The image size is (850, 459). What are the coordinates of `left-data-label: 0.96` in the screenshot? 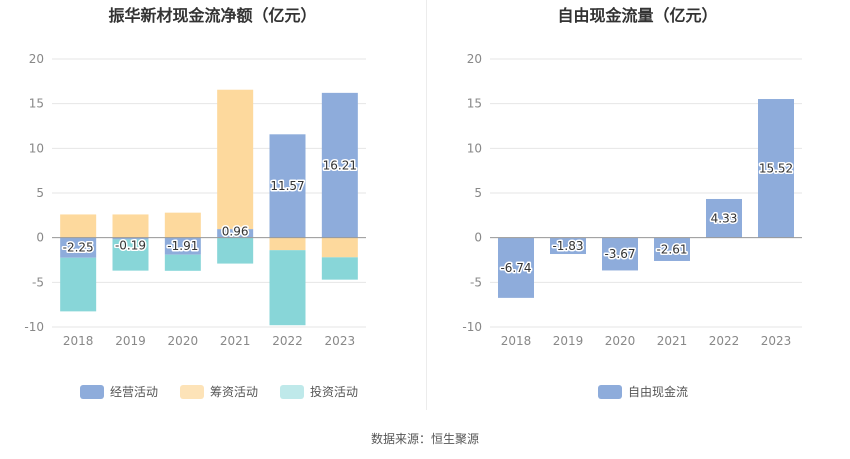 It's located at (235, 232).